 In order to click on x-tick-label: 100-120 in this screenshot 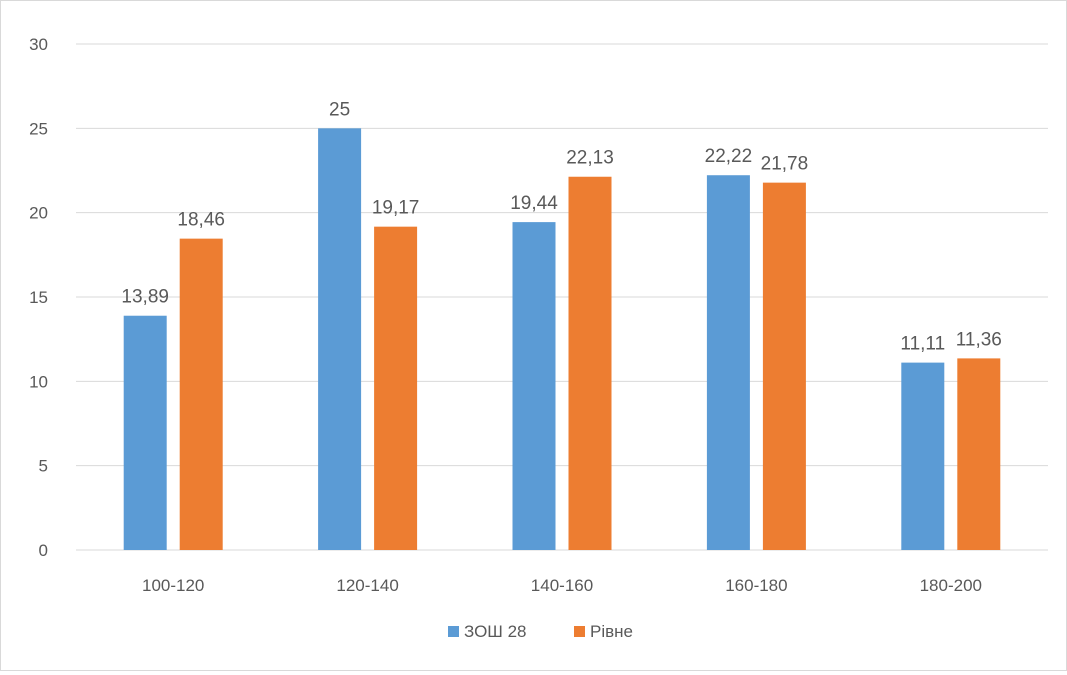, I will do `click(173, 585)`.